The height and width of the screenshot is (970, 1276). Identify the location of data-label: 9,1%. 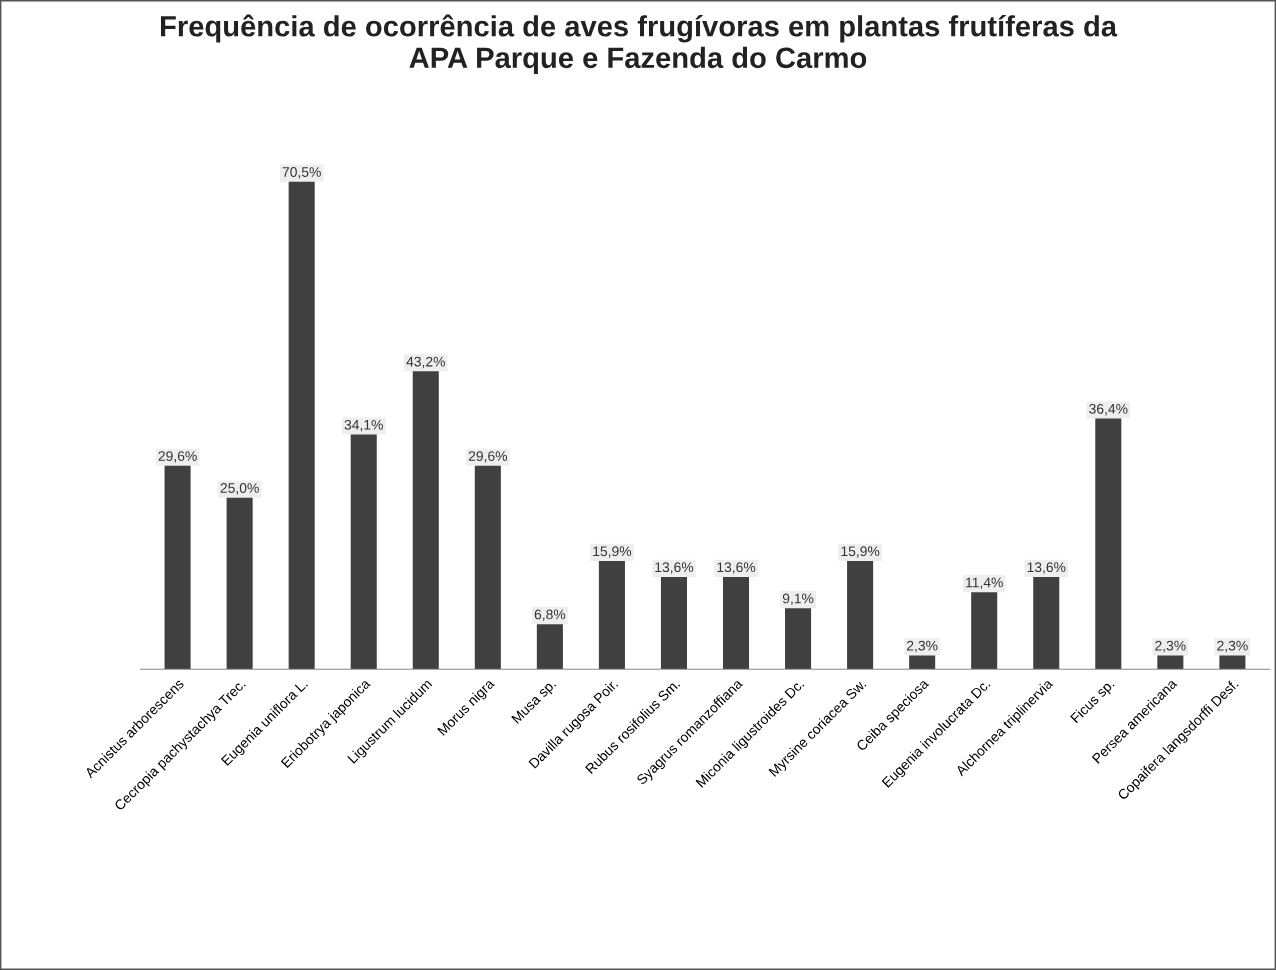
(798, 599).